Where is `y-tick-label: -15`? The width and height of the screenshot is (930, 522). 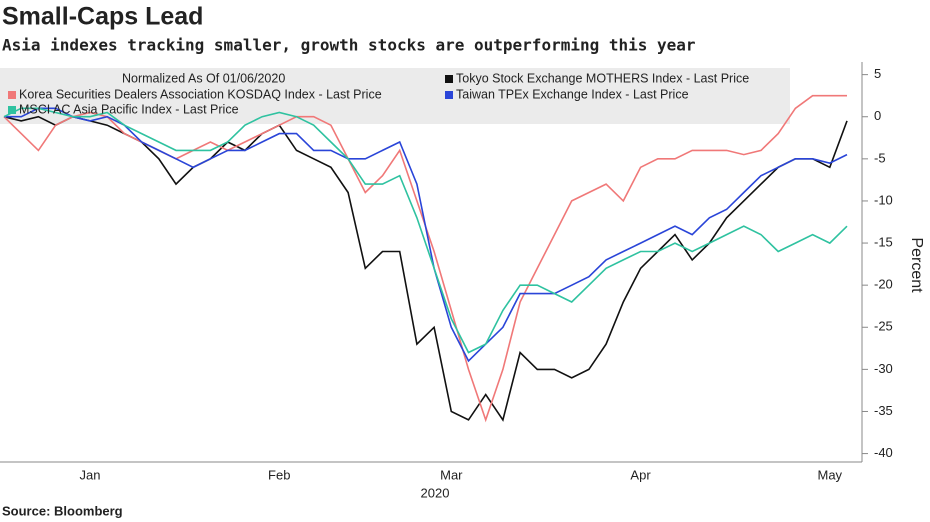
y-tick-label: -15 is located at coordinates (883, 241).